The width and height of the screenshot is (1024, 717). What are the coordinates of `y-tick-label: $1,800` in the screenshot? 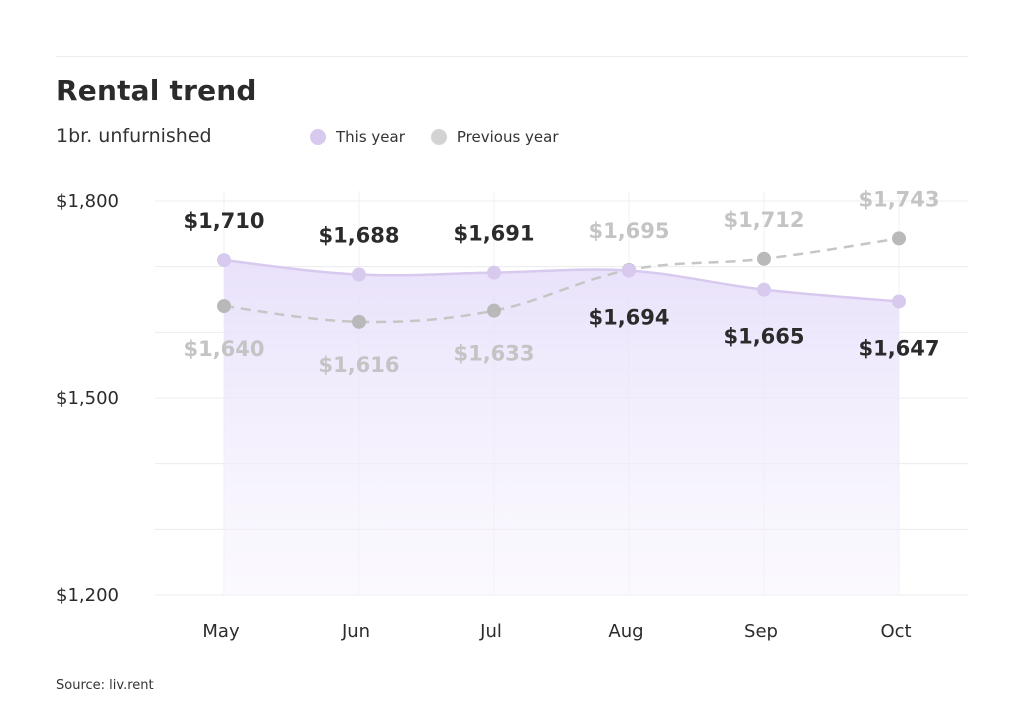 It's located at (87, 201).